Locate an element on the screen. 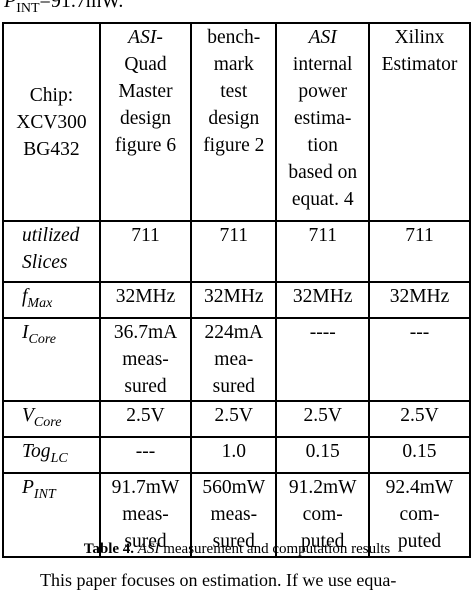  table-cell: 560mW meas-sured is located at coordinates (234, 515).